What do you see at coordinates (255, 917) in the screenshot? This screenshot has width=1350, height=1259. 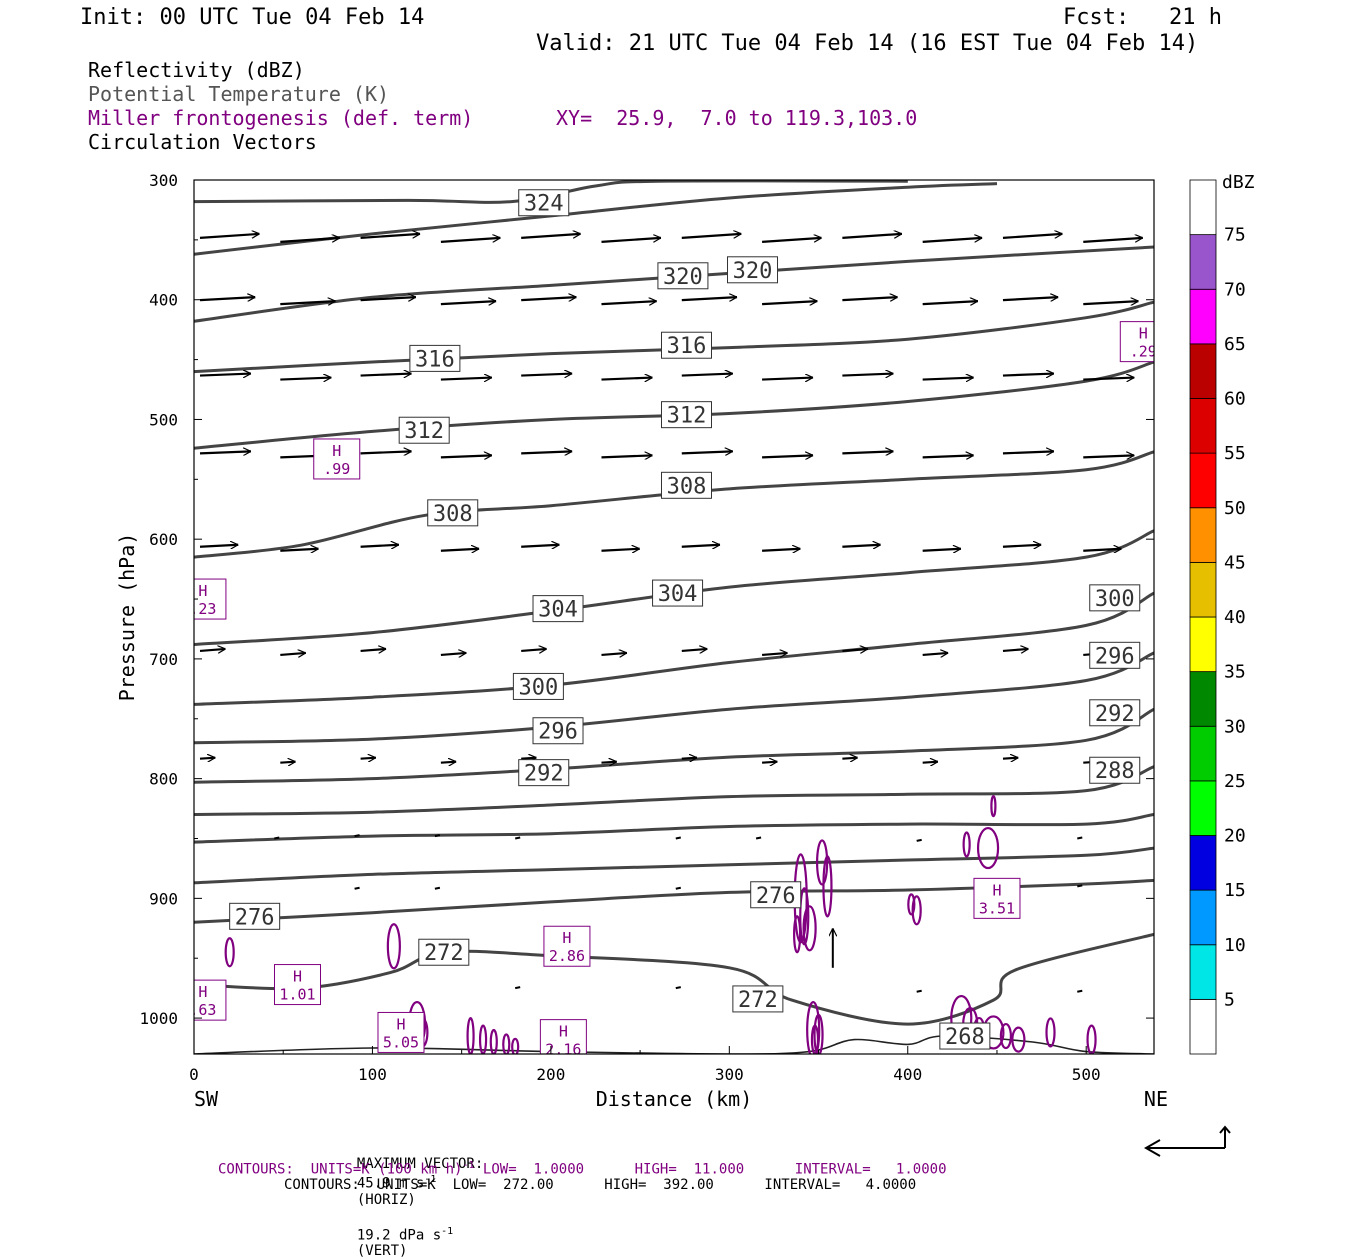 I see `isentrope-label-text: 276` at bounding box center [255, 917].